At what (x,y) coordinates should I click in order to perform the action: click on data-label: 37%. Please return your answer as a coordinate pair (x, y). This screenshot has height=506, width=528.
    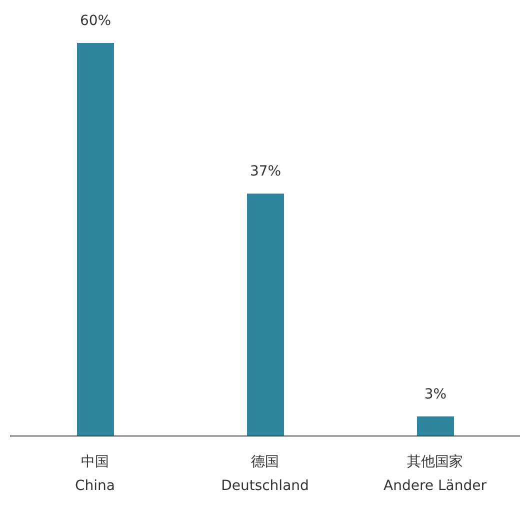
    Looking at the image, I should click on (266, 172).